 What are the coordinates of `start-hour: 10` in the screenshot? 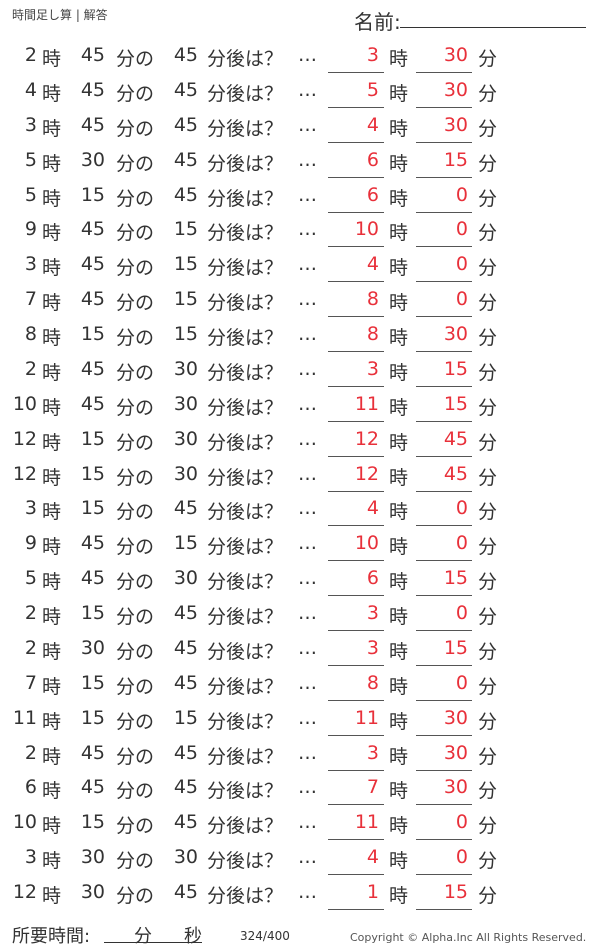 It's located at (24, 822).